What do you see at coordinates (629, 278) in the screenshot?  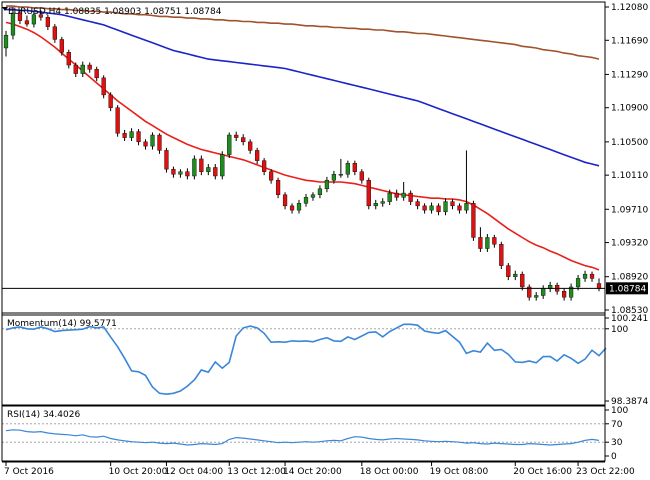 I see `price-tick-label: 1.08920` at bounding box center [629, 278].